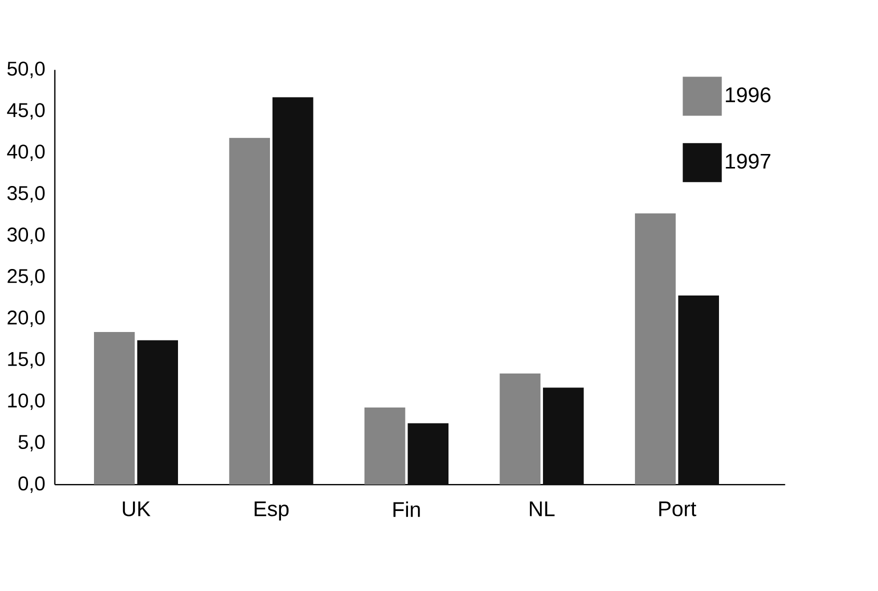 Image resolution: width=878 pixels, height=591 pixels. Describe the element at coordinates (26, 277) in the screenshot. I see `y-tick-label: 25,0` at that location.